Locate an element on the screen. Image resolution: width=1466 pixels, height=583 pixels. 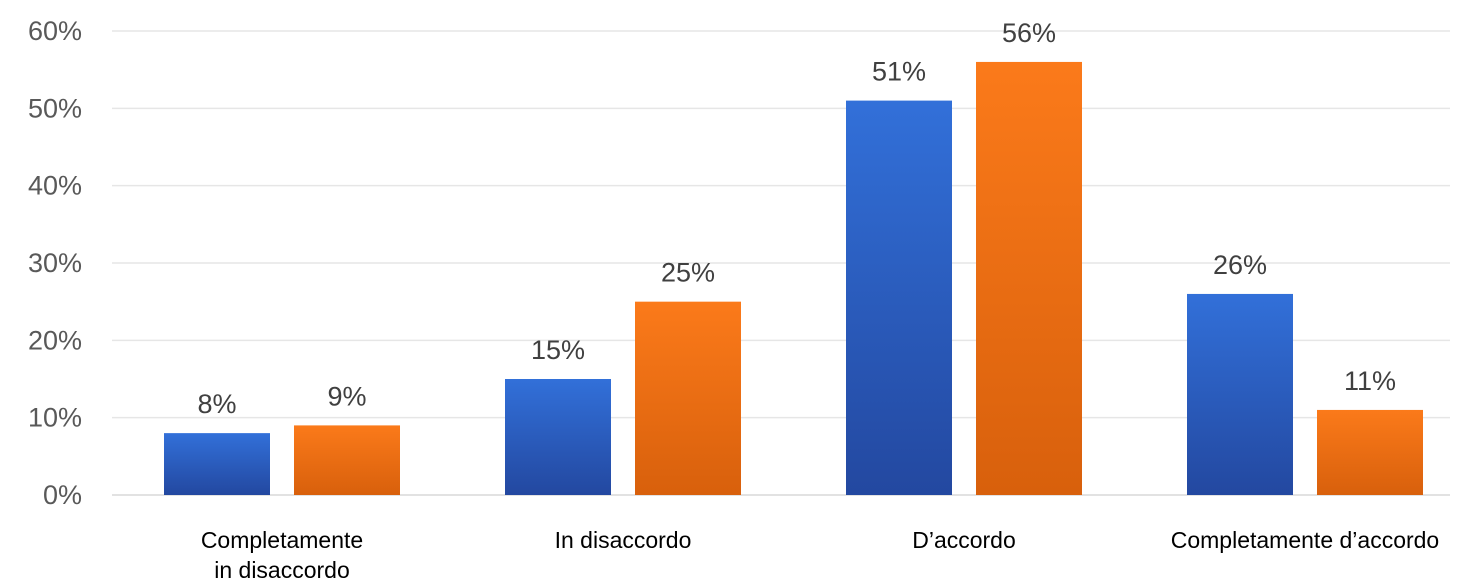
data-label: 15% is located at coordinates (558, 350).